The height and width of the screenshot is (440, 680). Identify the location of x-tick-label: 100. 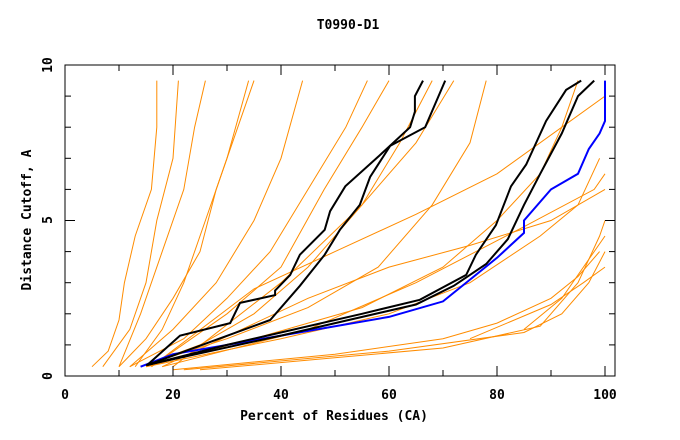
(605, 395).